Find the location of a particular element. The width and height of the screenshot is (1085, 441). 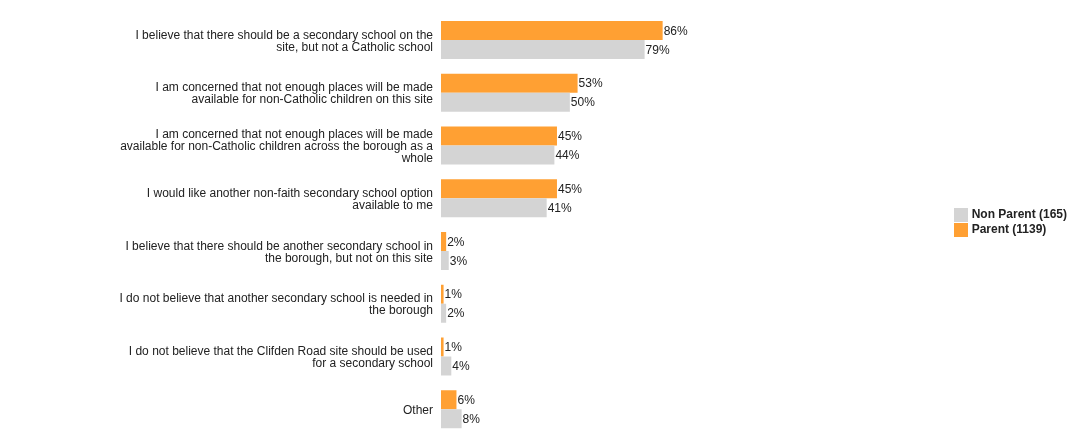

y-tick-label: I do not believe that the Clifden Road site should be used for a secondary school is located at coordinates (280, 357).